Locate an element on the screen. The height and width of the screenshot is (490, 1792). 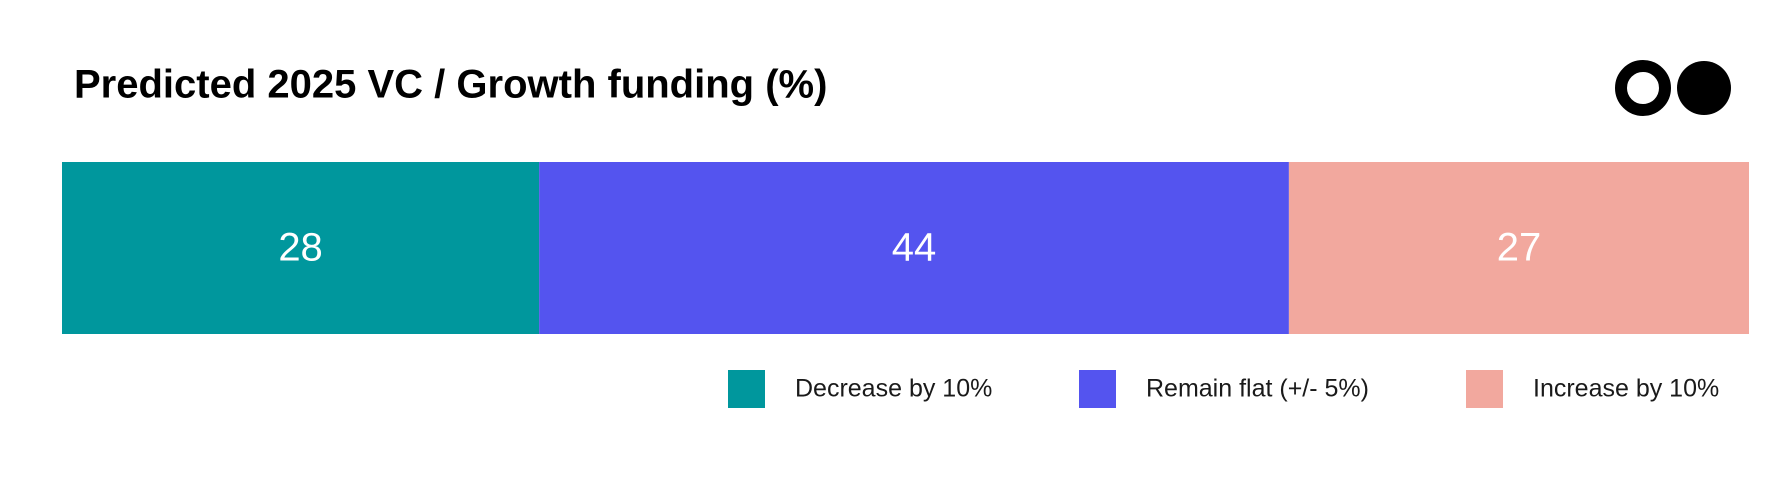
value-label: 27 is located at coordinates (1519, 248).